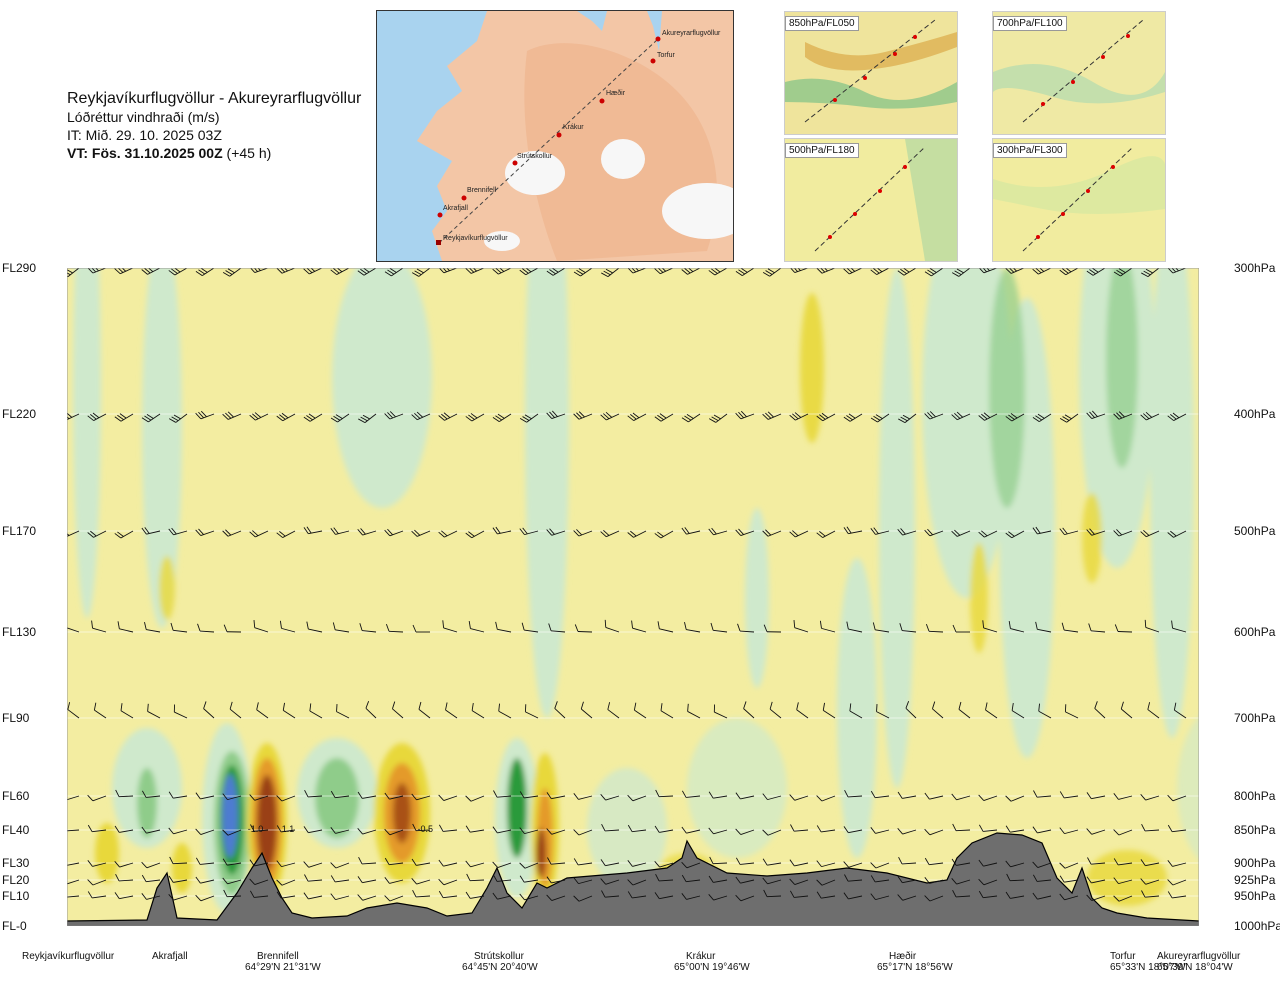  Describe the element at coordinates (1255, 796) in the screenshot. I see `hpa-label-5: 800hPa` at that location.